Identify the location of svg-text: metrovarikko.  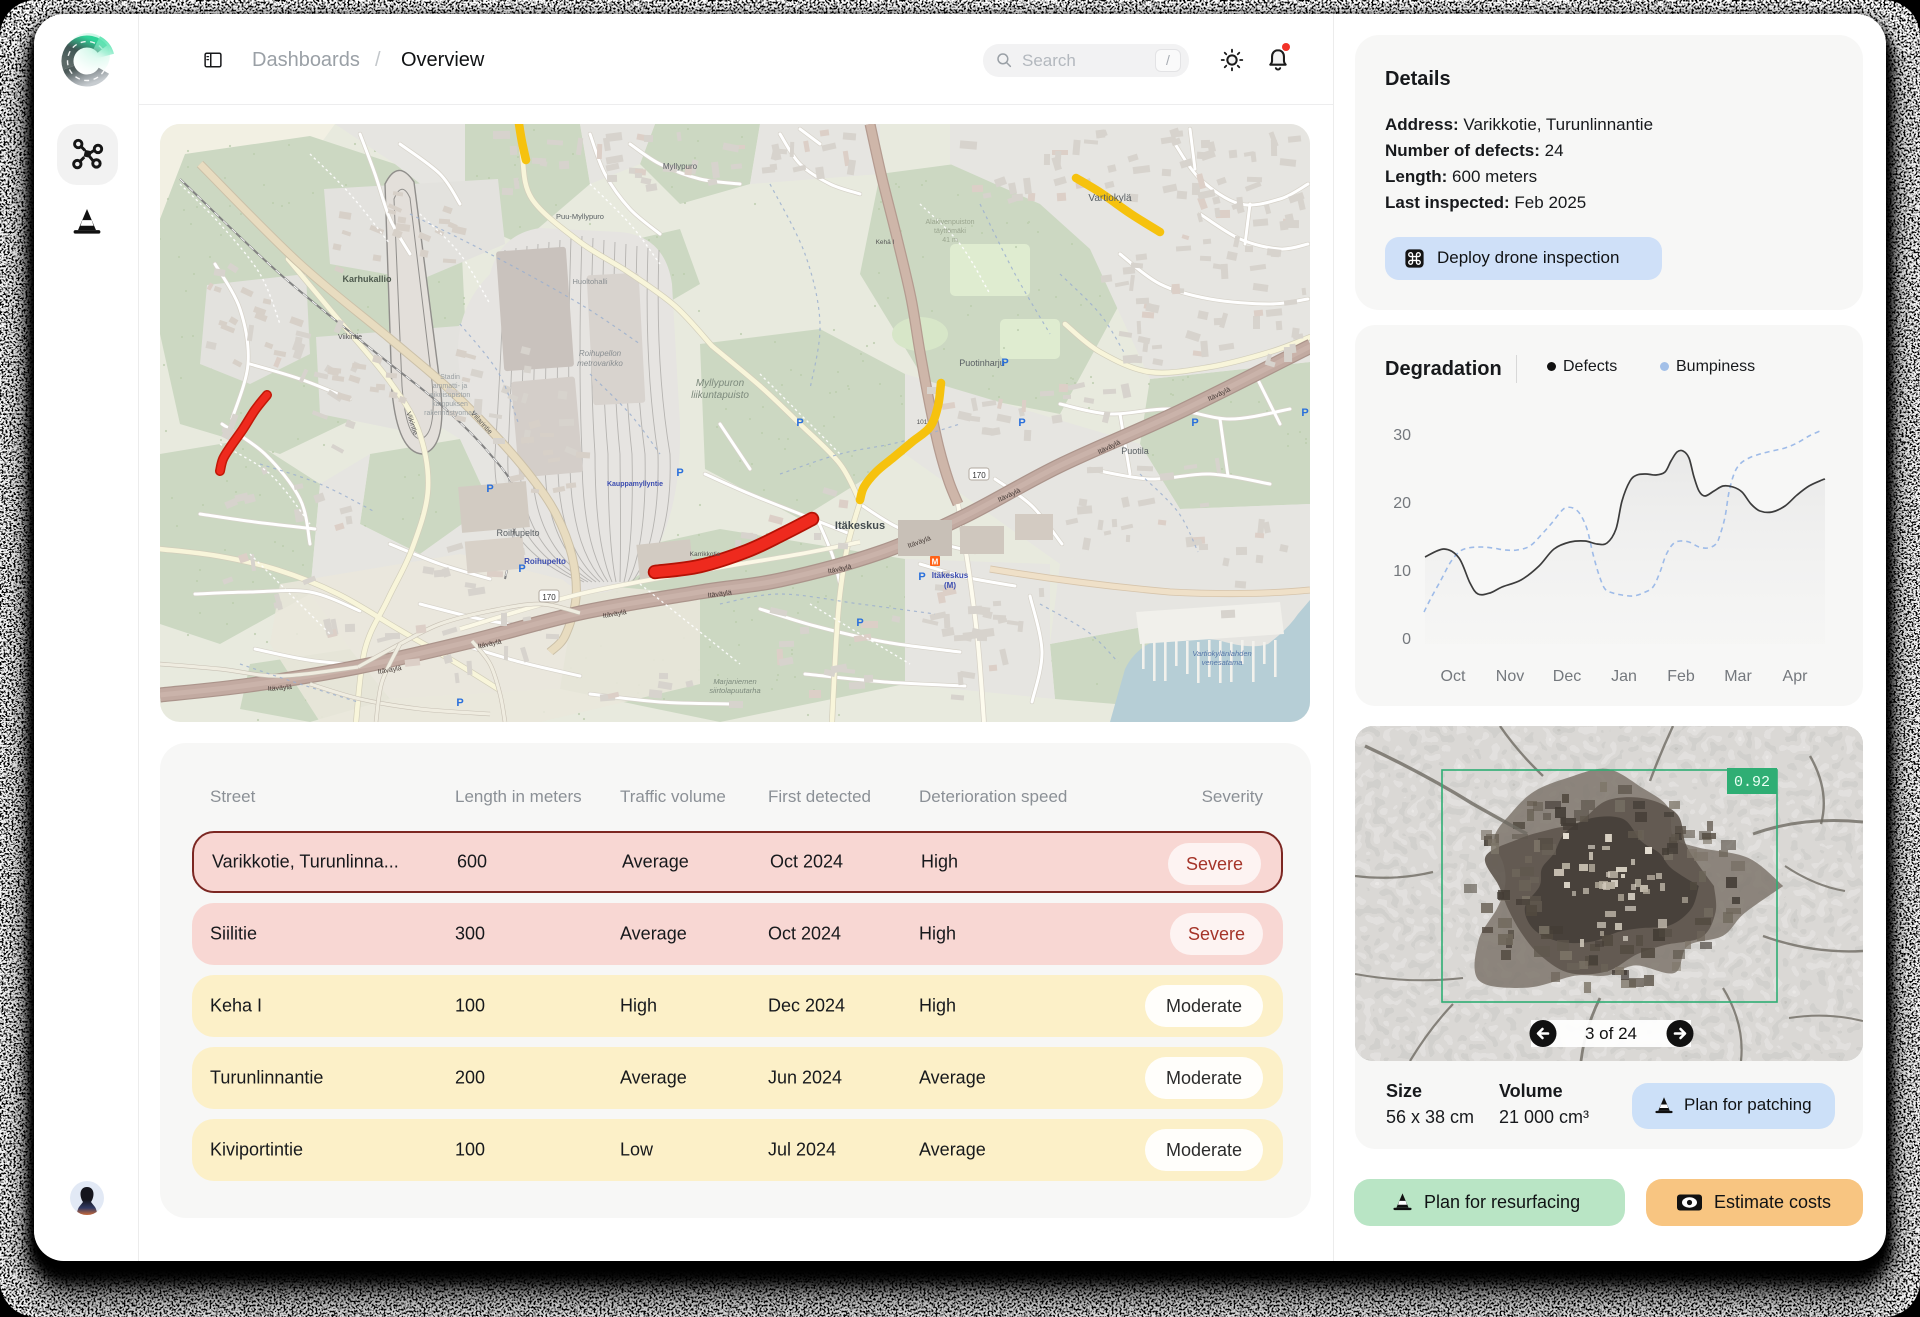
(600, 363).